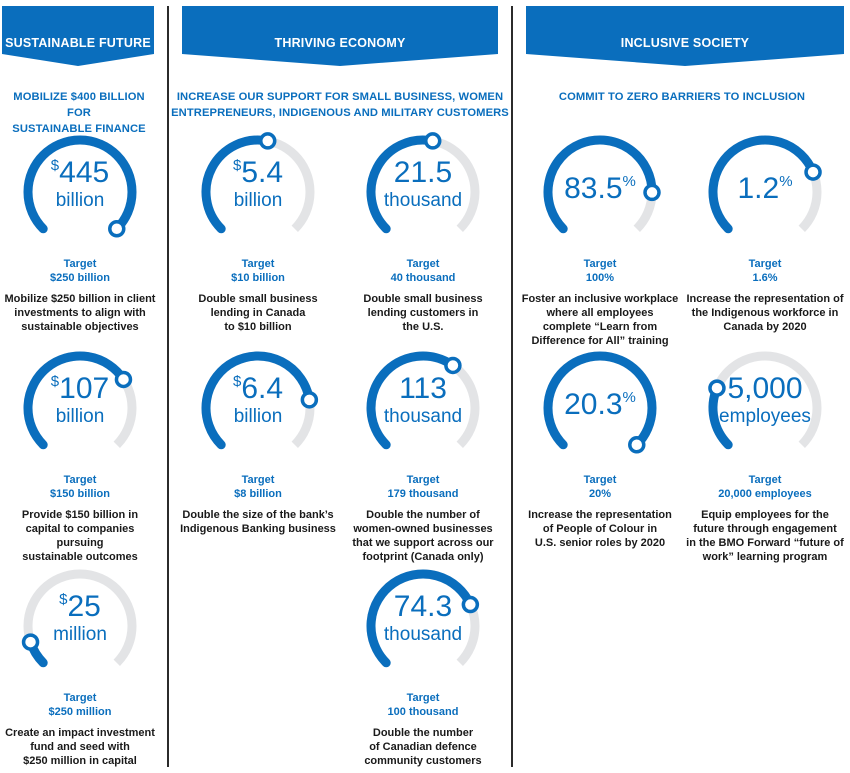 This screenshot has height=773, width=850. I want to click on description-line: Double small business, so click(423, 299).